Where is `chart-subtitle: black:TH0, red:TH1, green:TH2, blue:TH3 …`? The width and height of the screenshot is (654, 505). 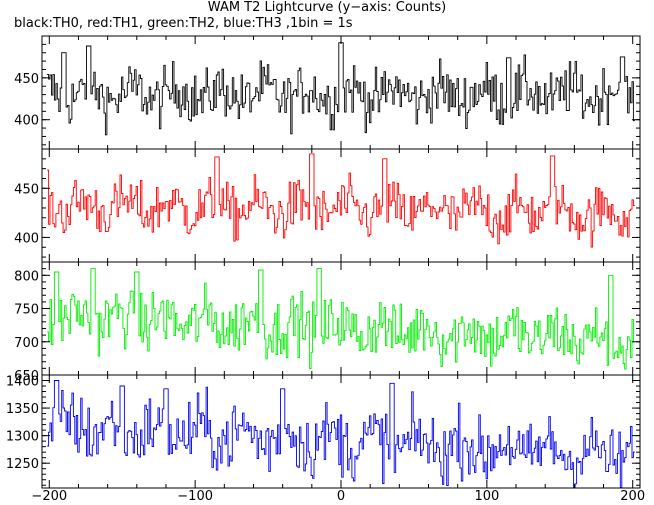 chart-subtitle: black:TH0, red:TH1, green:TH2, blue:TH3 … is located at coordinates (183, 23).